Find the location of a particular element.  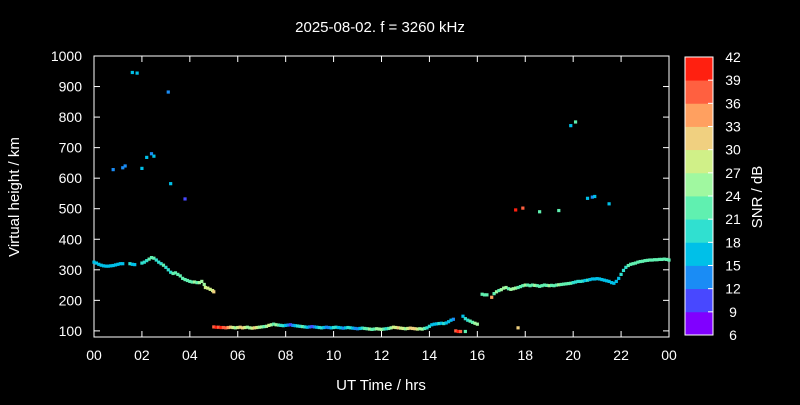

colorbar is located at coordinates (699, 196).